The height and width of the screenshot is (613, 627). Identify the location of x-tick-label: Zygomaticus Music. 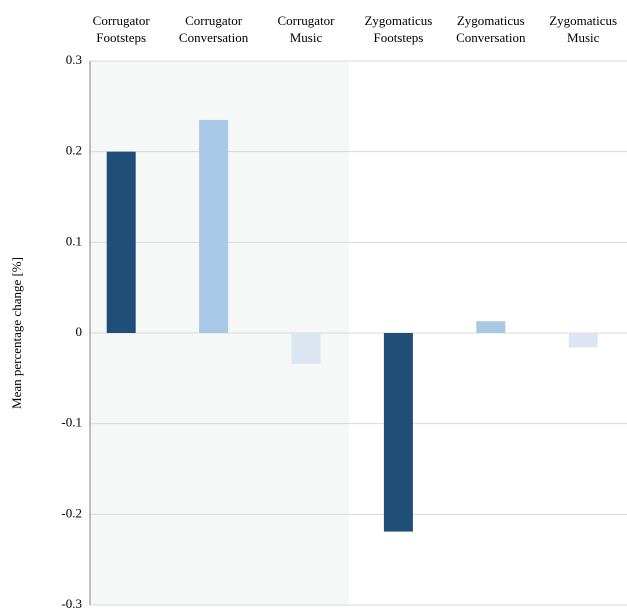
(583, 29).